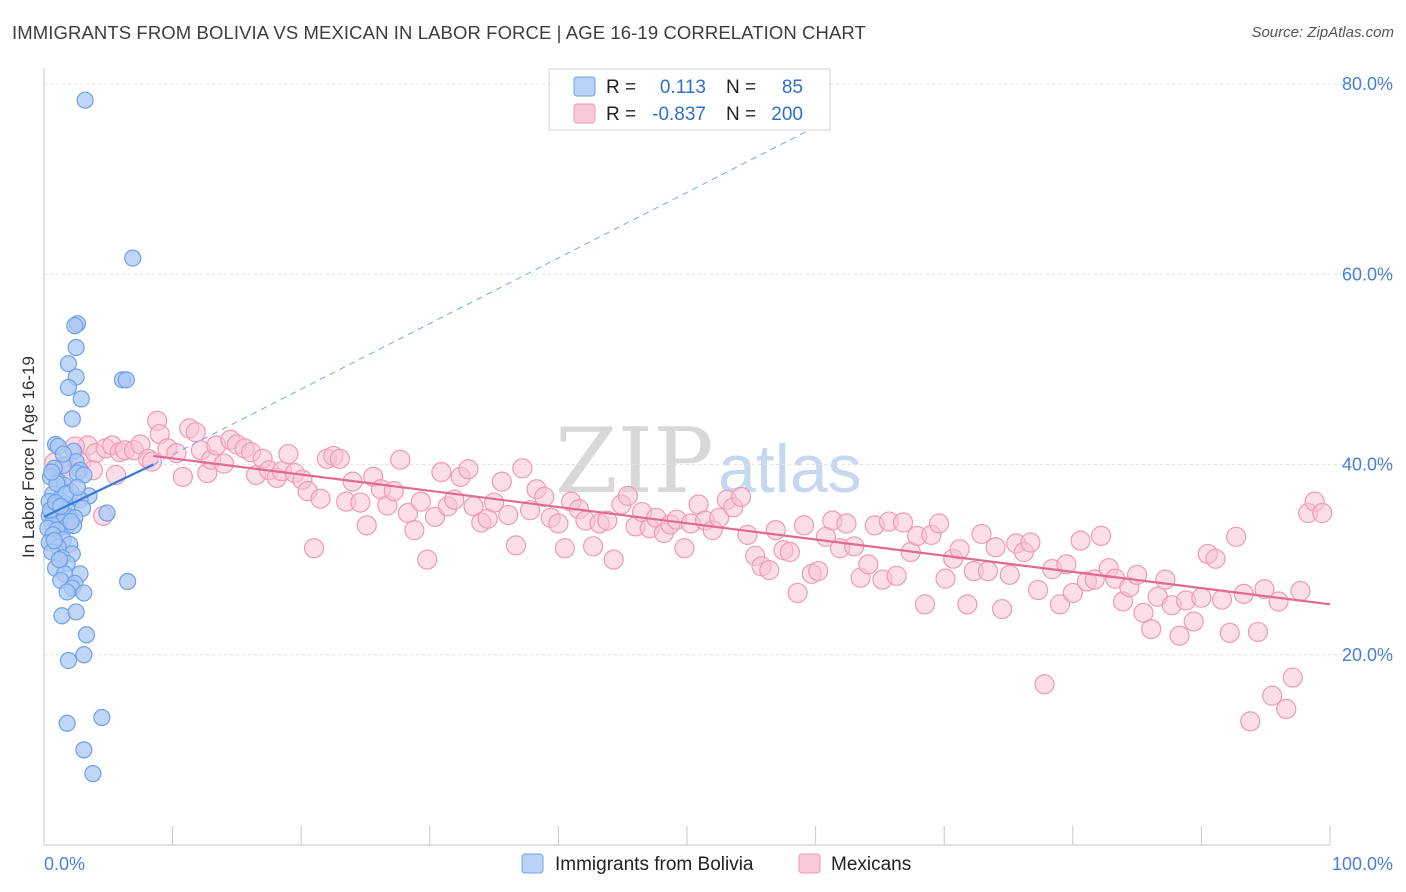 The height and width of the screenshot is (892, 1406). Describe the element at coordinates (1367, 274) in the screenshot. I see `y-tick-label-60: 60.0%` at that location.